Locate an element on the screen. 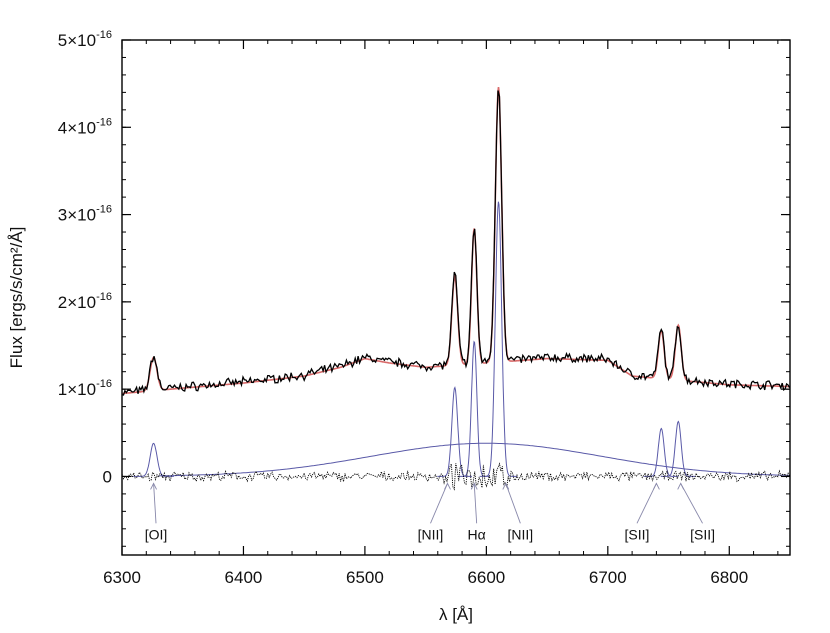 This screenshot has height=633, width=830. x-axis-label: λ [Å] is located at coordinates (456, 614).